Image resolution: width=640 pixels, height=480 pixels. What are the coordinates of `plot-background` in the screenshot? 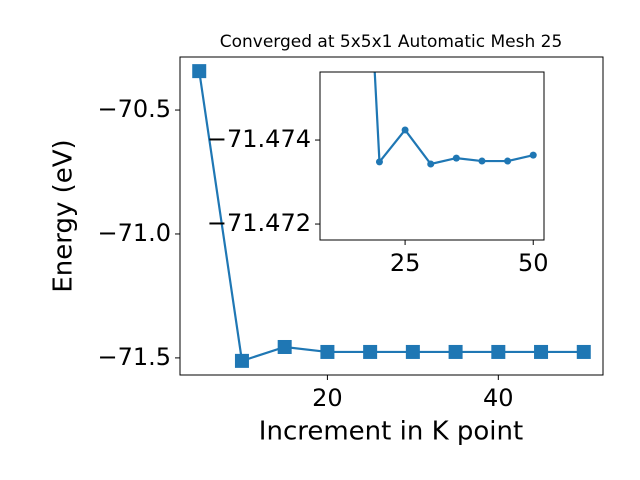 It's located at (432, 156).